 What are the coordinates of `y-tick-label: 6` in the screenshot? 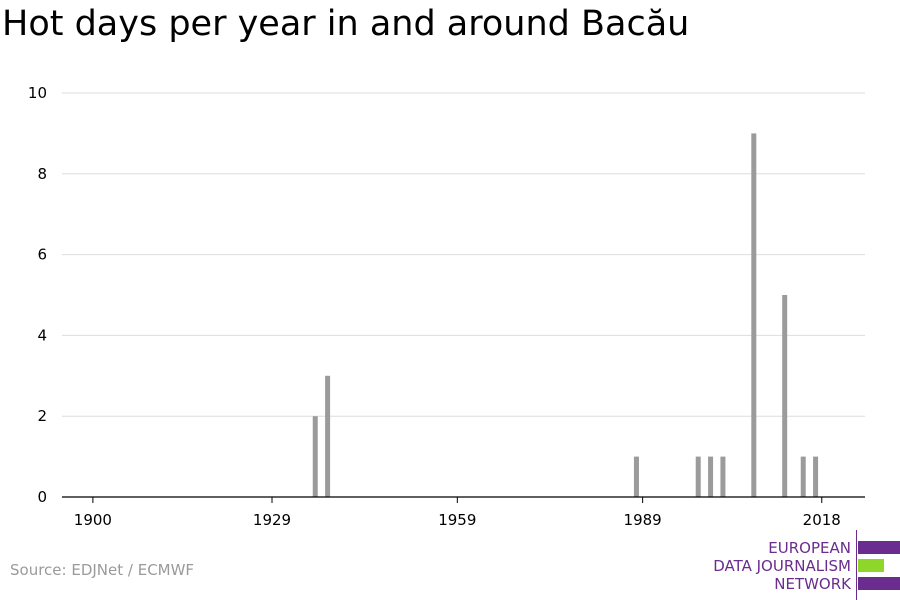 It's located at (42, 255).